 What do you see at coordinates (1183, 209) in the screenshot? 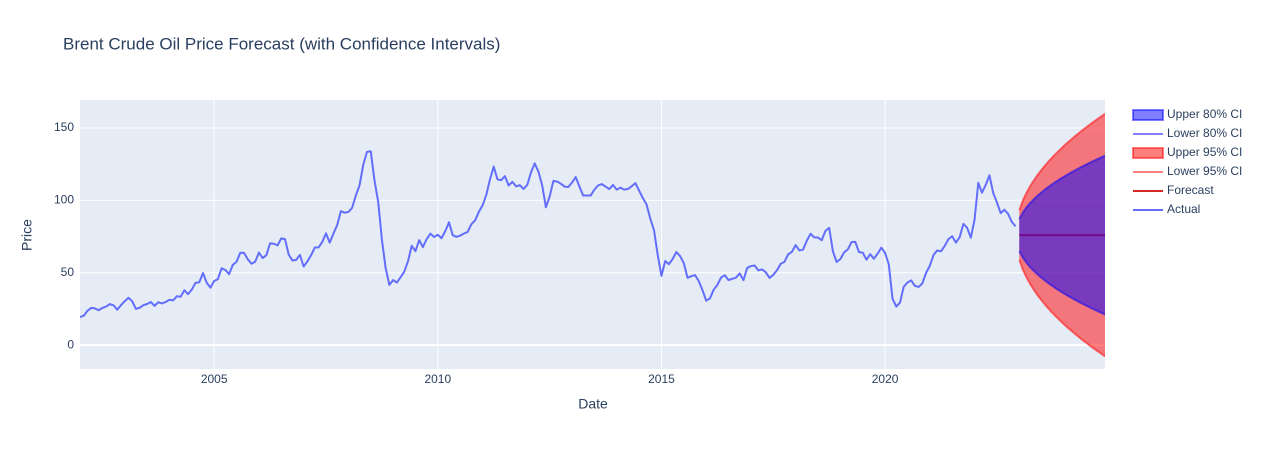
I see `legend-label: Actual` at bounding box center [1183, 209].